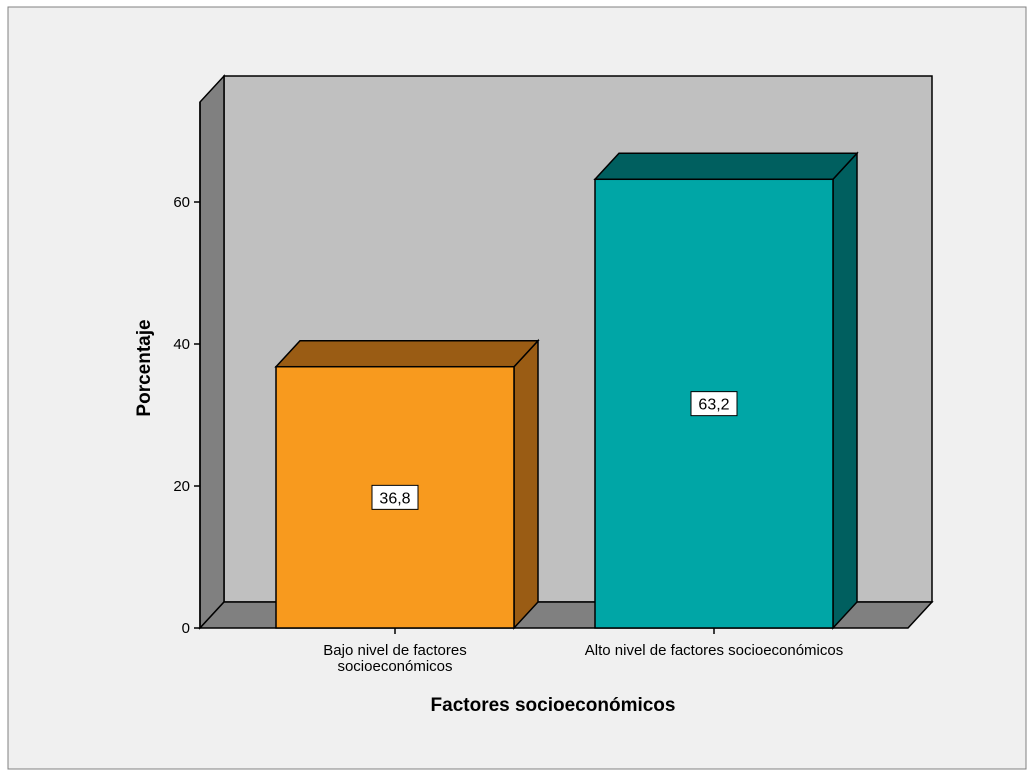 This screenshot has width=1035, height=777. What do you see at coordinates (181, 344) in the screenshot?
I see `y-tick-label: 40` at bounding box center [181, 344].